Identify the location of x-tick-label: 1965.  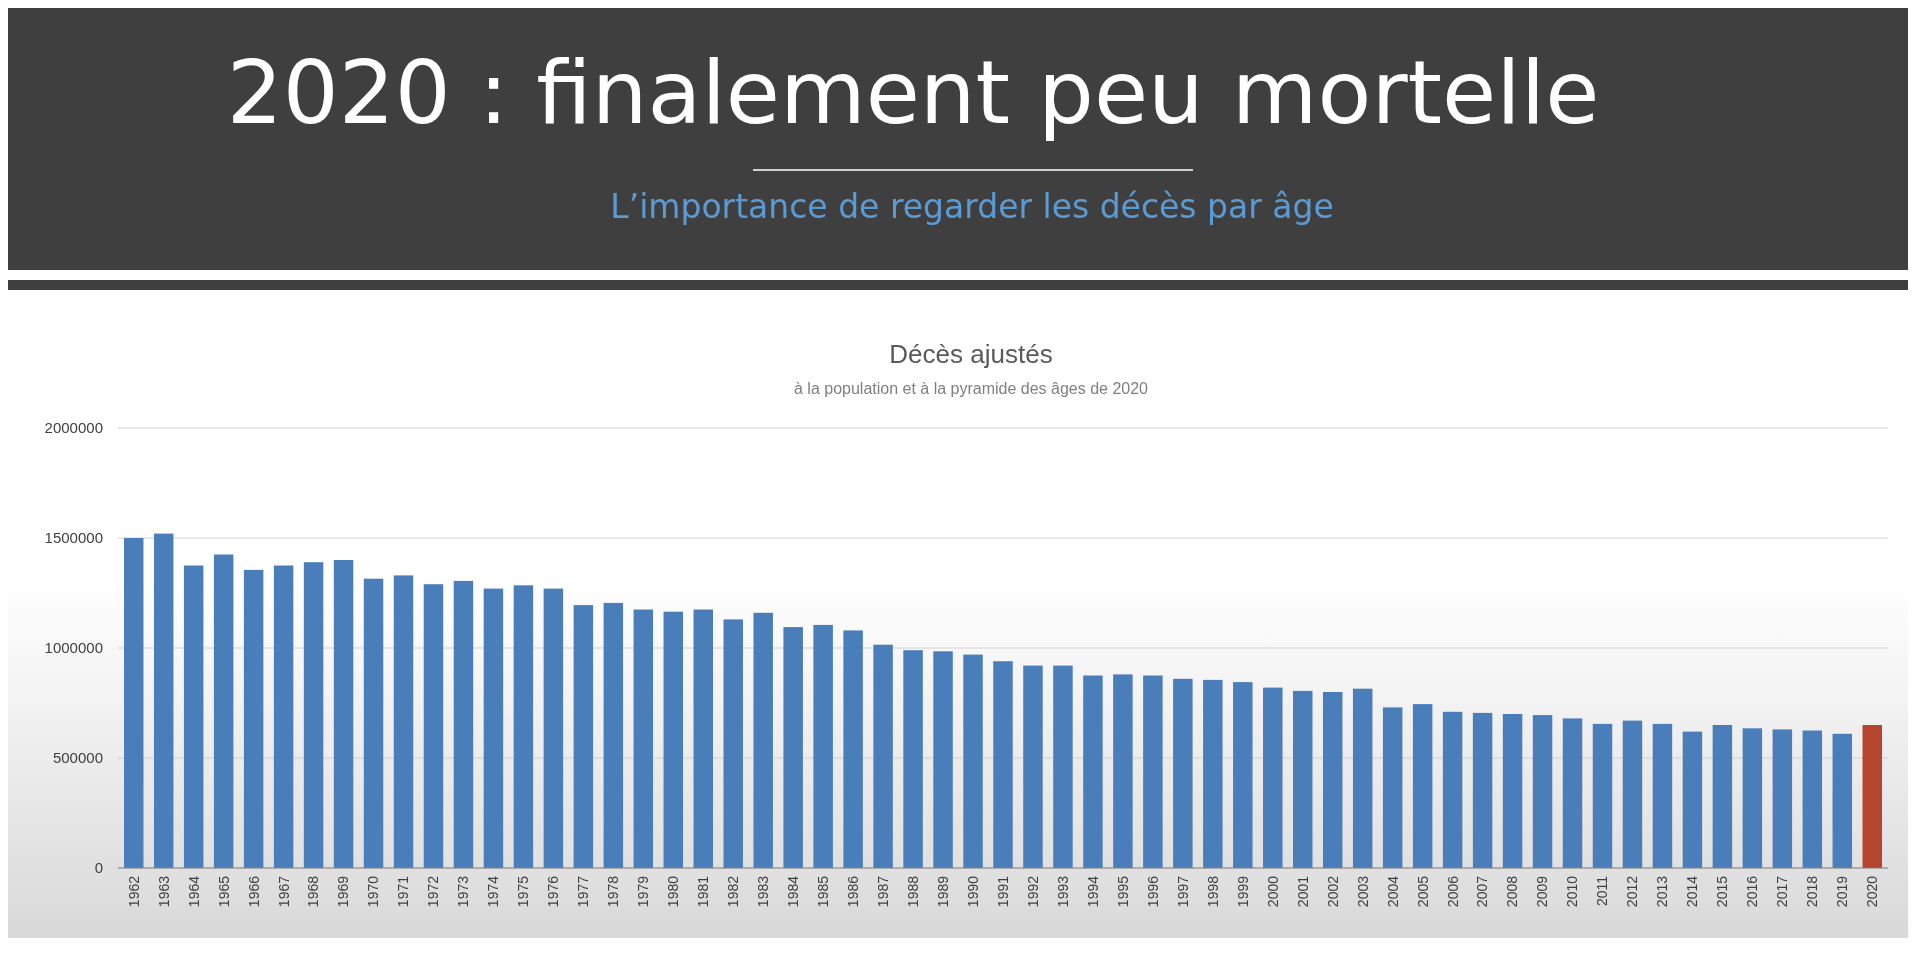
(223, 891).